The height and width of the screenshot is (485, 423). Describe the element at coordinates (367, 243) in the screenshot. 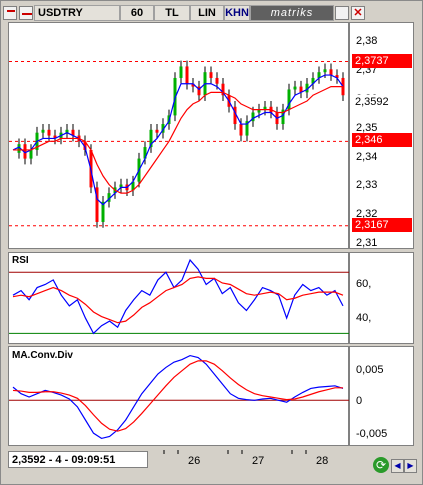

I see `price-tick-label: 2,31` at that location.